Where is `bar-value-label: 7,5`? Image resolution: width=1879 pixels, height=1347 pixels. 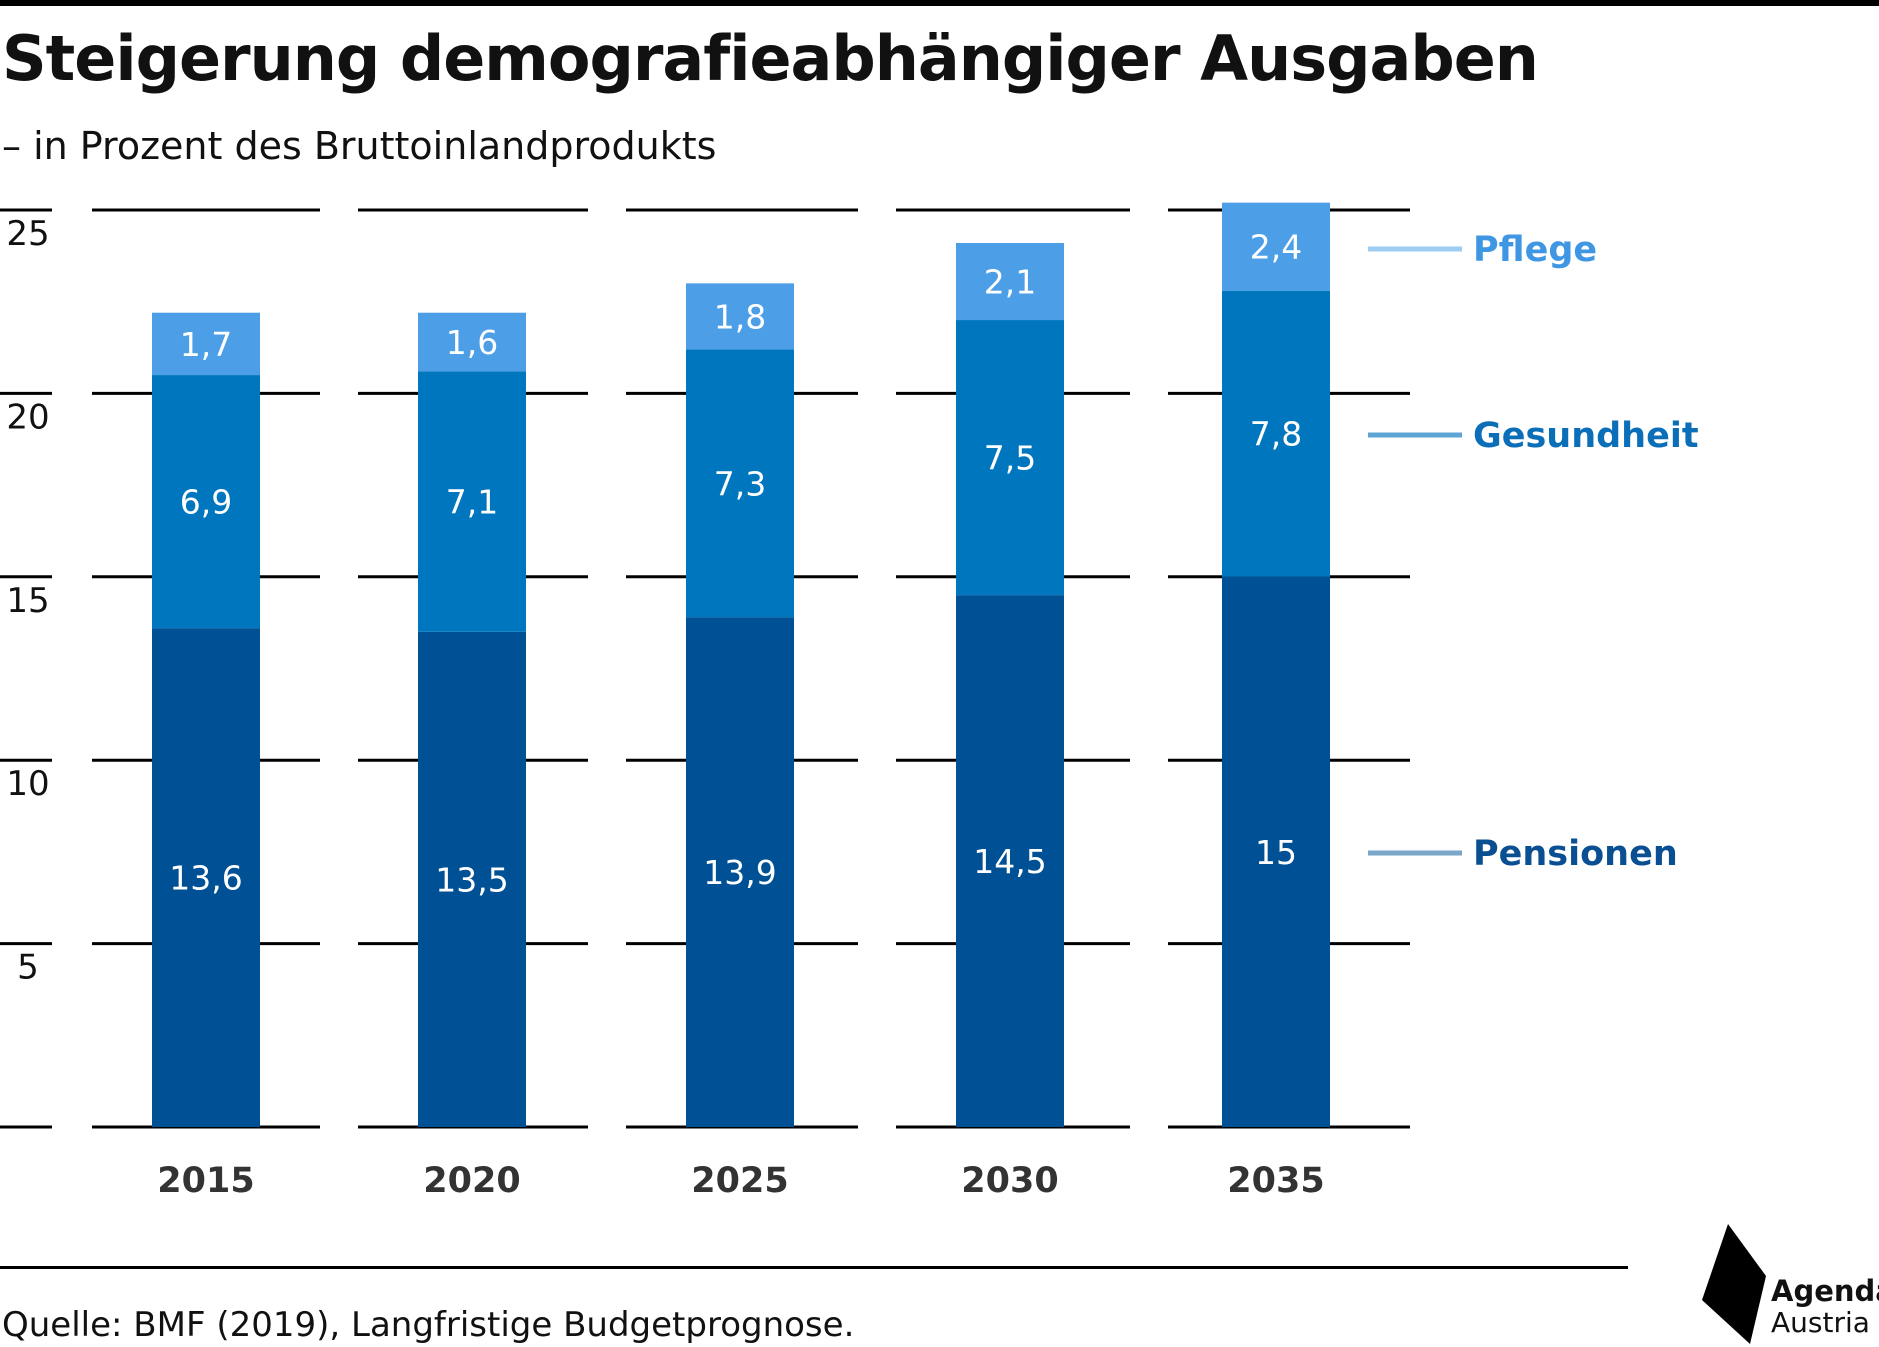 bar-value-label: 7,5 is located at coordinates (1010, 458).